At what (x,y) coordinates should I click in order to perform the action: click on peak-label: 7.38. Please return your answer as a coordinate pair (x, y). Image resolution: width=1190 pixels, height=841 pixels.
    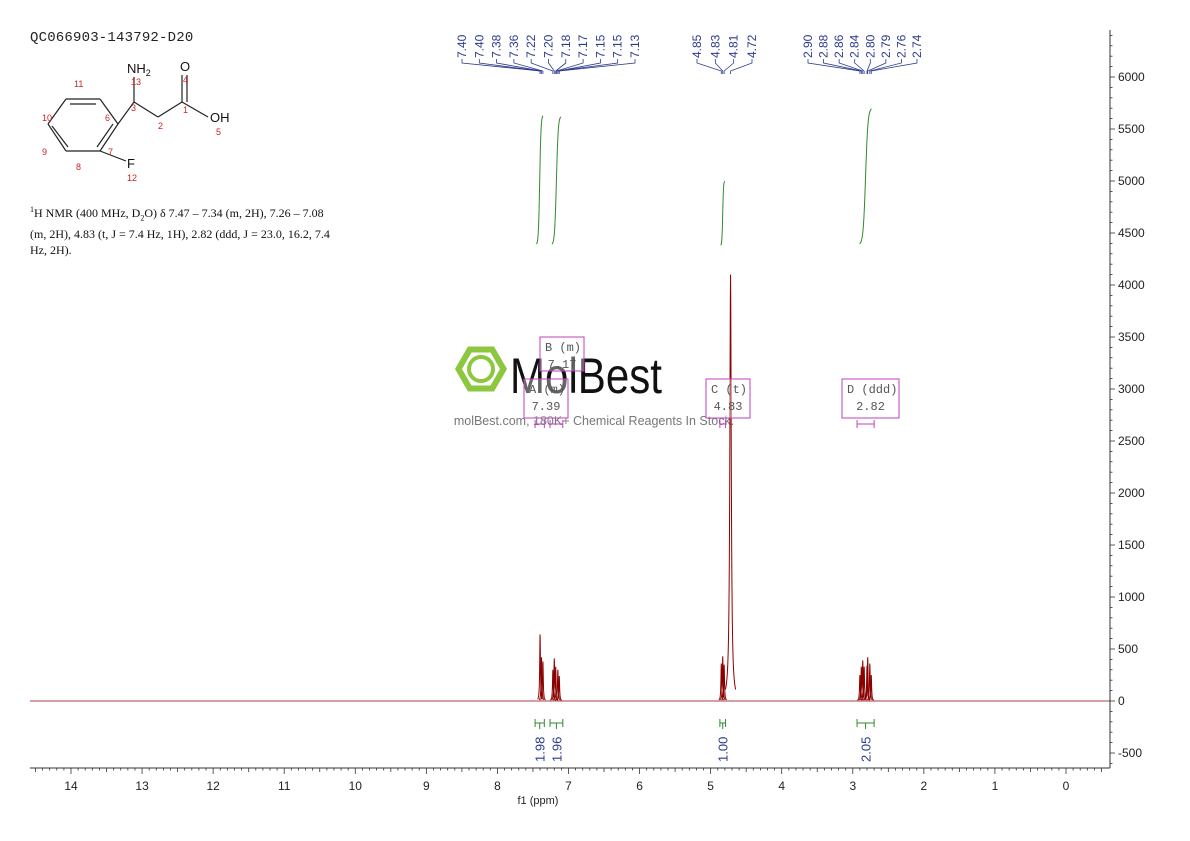
    Looking at the image, I should click on (497, 46).